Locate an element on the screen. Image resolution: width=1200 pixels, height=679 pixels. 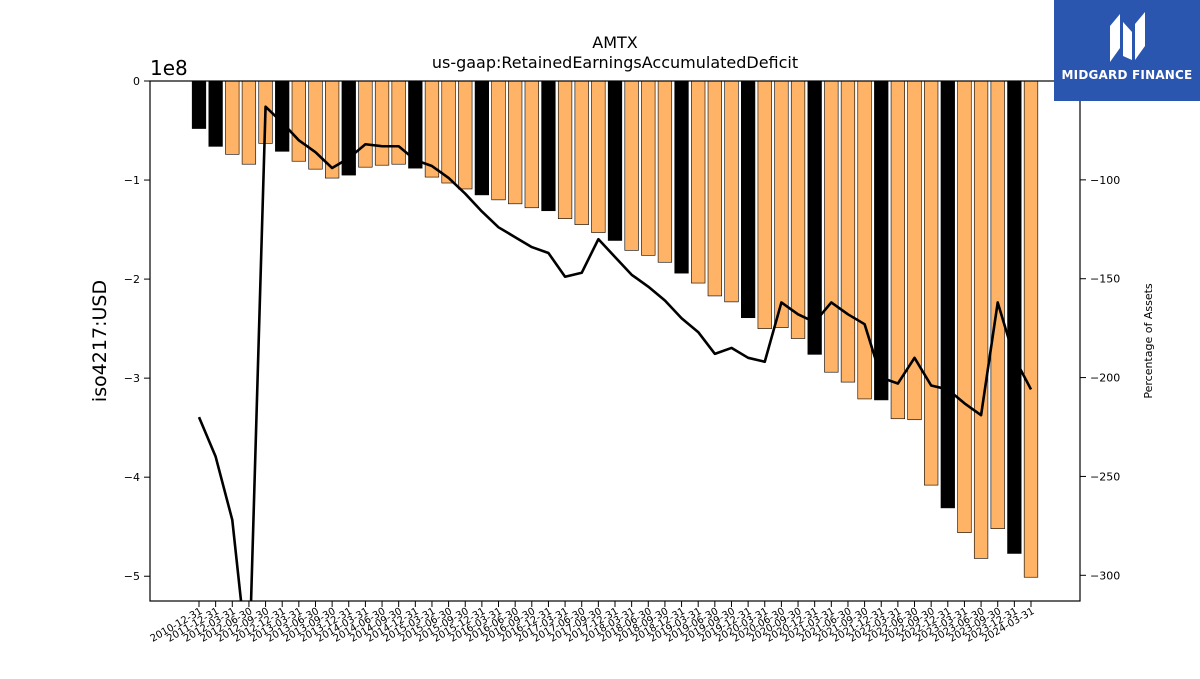
y-tick-label: −1 is located at coordinates (132, 180).